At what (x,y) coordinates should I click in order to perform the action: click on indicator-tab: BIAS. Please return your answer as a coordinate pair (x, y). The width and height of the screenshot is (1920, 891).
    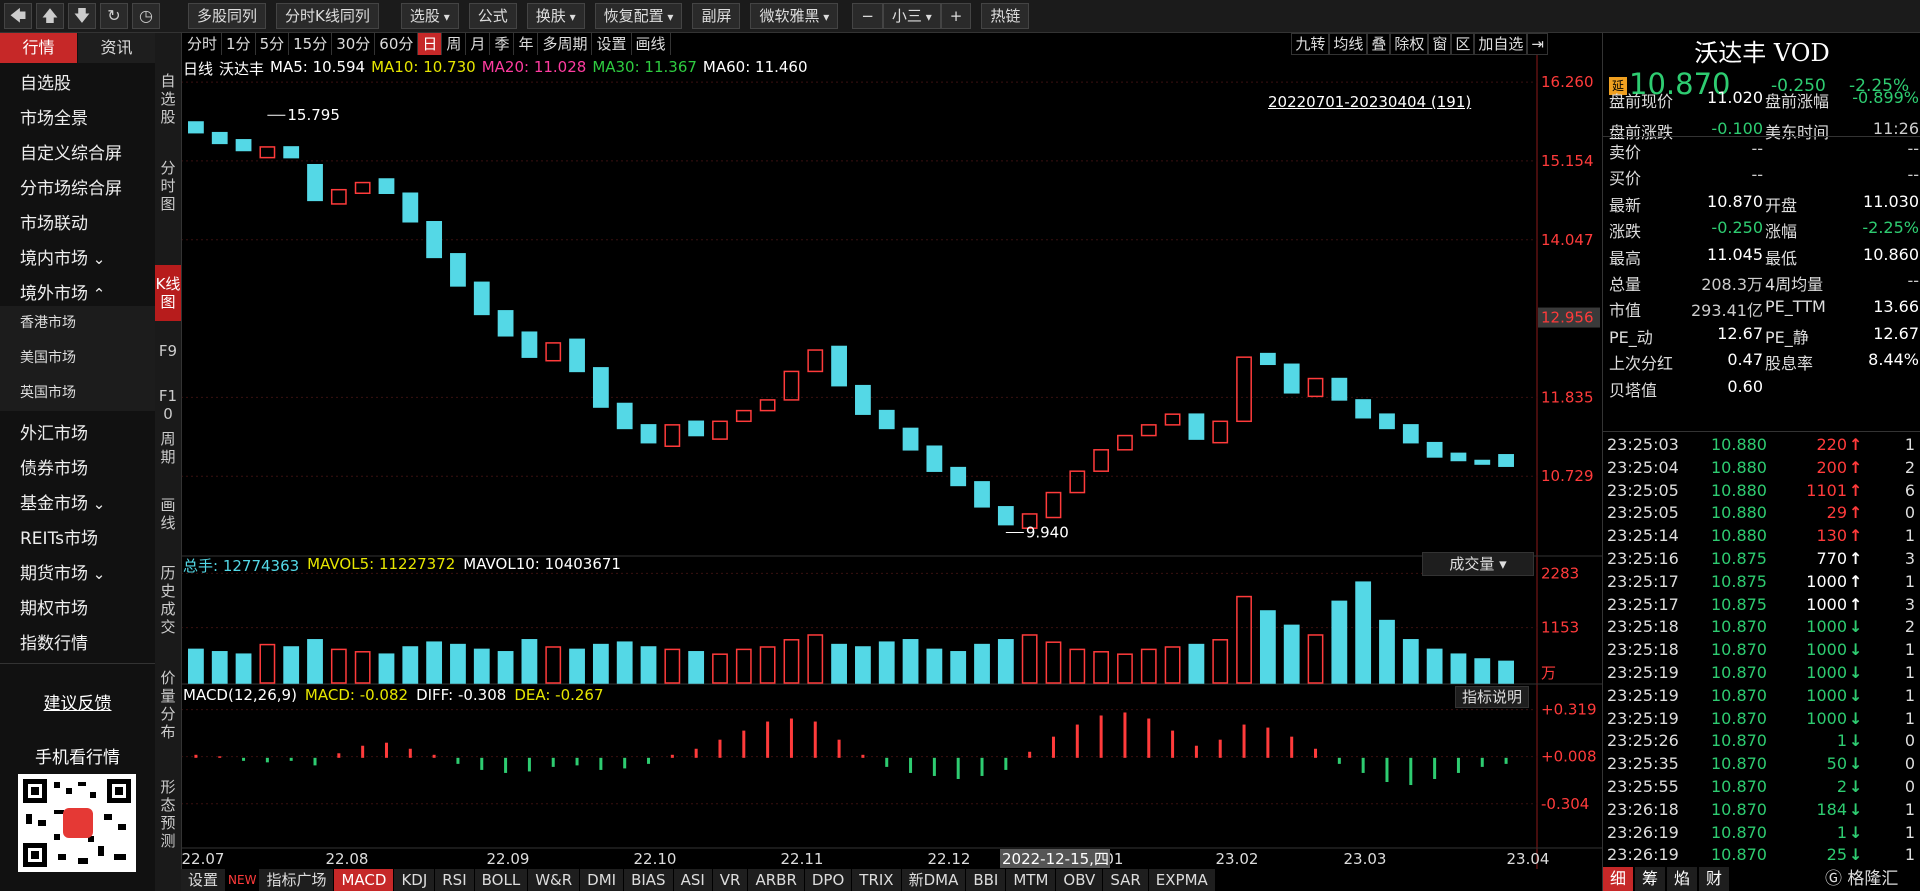
    Looking at the image, I should click on (649, 880).